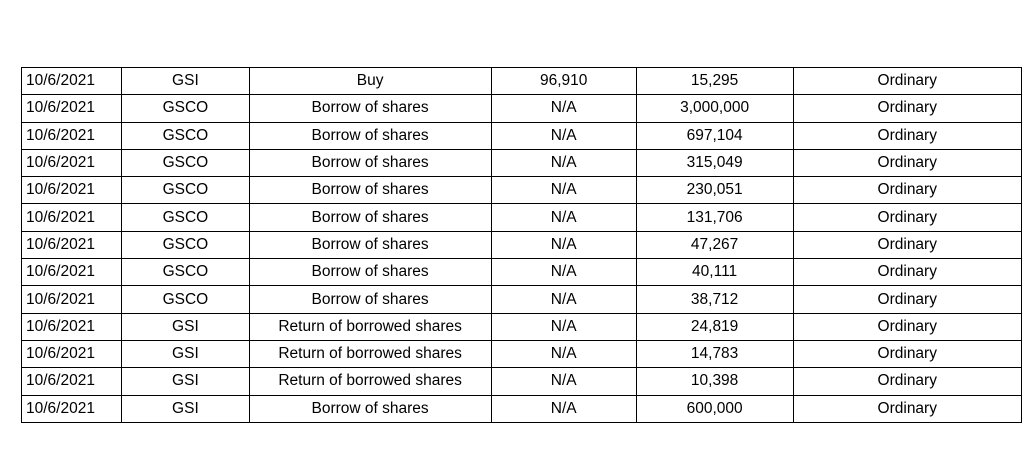 The image size is (1022, 470). I want to click on quantity-cell: 15,295, so click(714, 81).